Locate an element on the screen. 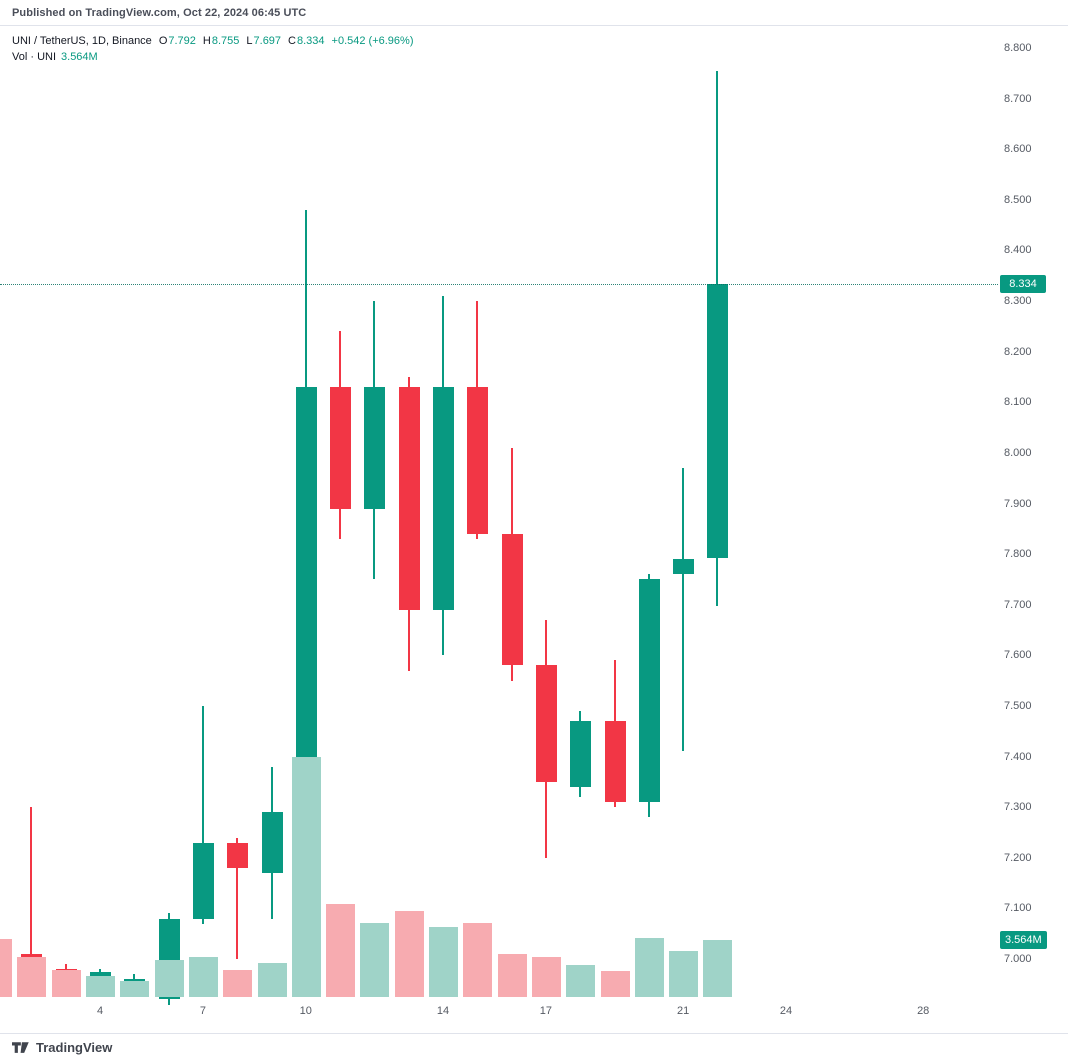  price-axis-label: 8.600 is located at coordinates (1018, 149).